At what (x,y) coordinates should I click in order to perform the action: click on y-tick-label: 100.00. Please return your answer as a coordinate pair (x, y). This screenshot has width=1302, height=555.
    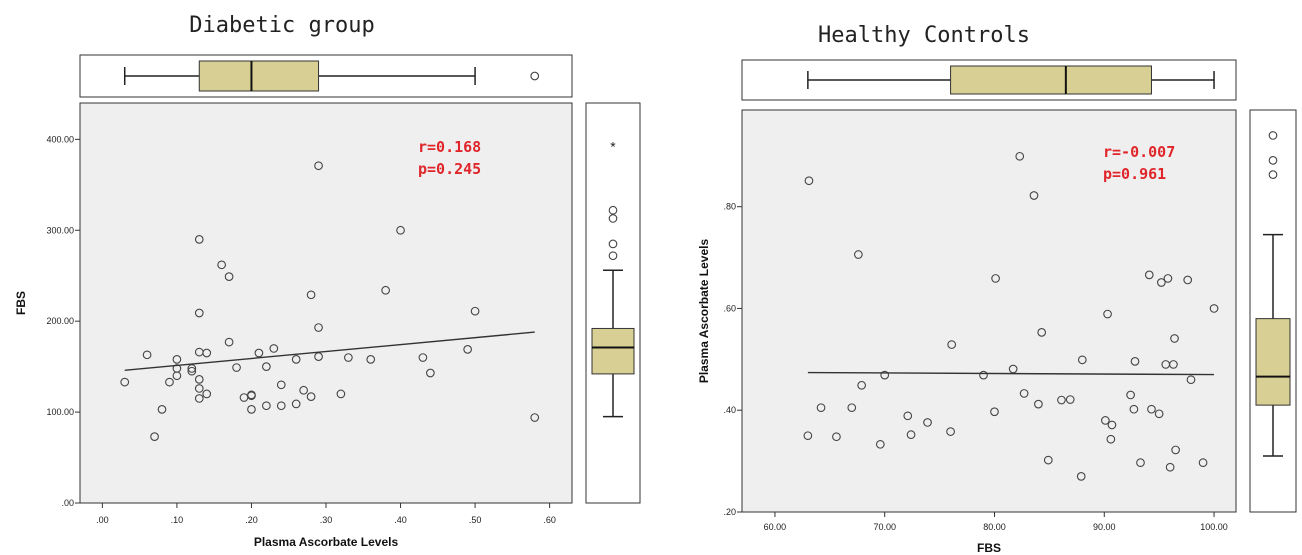
    Looking at the image, I should click on (60, 412).